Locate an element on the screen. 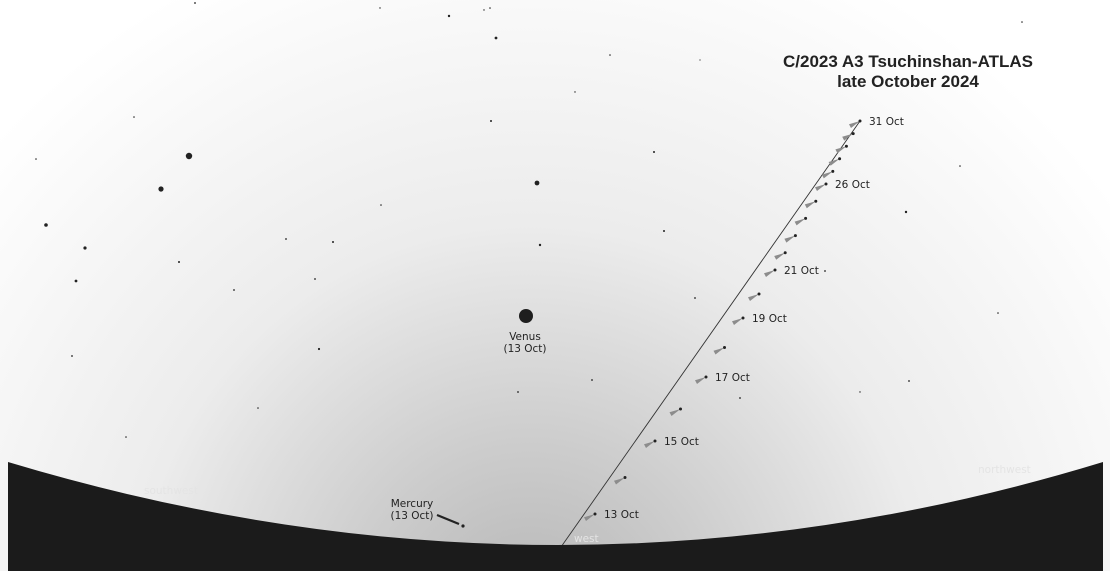  mercury-pointer is located at coordinates (448, 519).